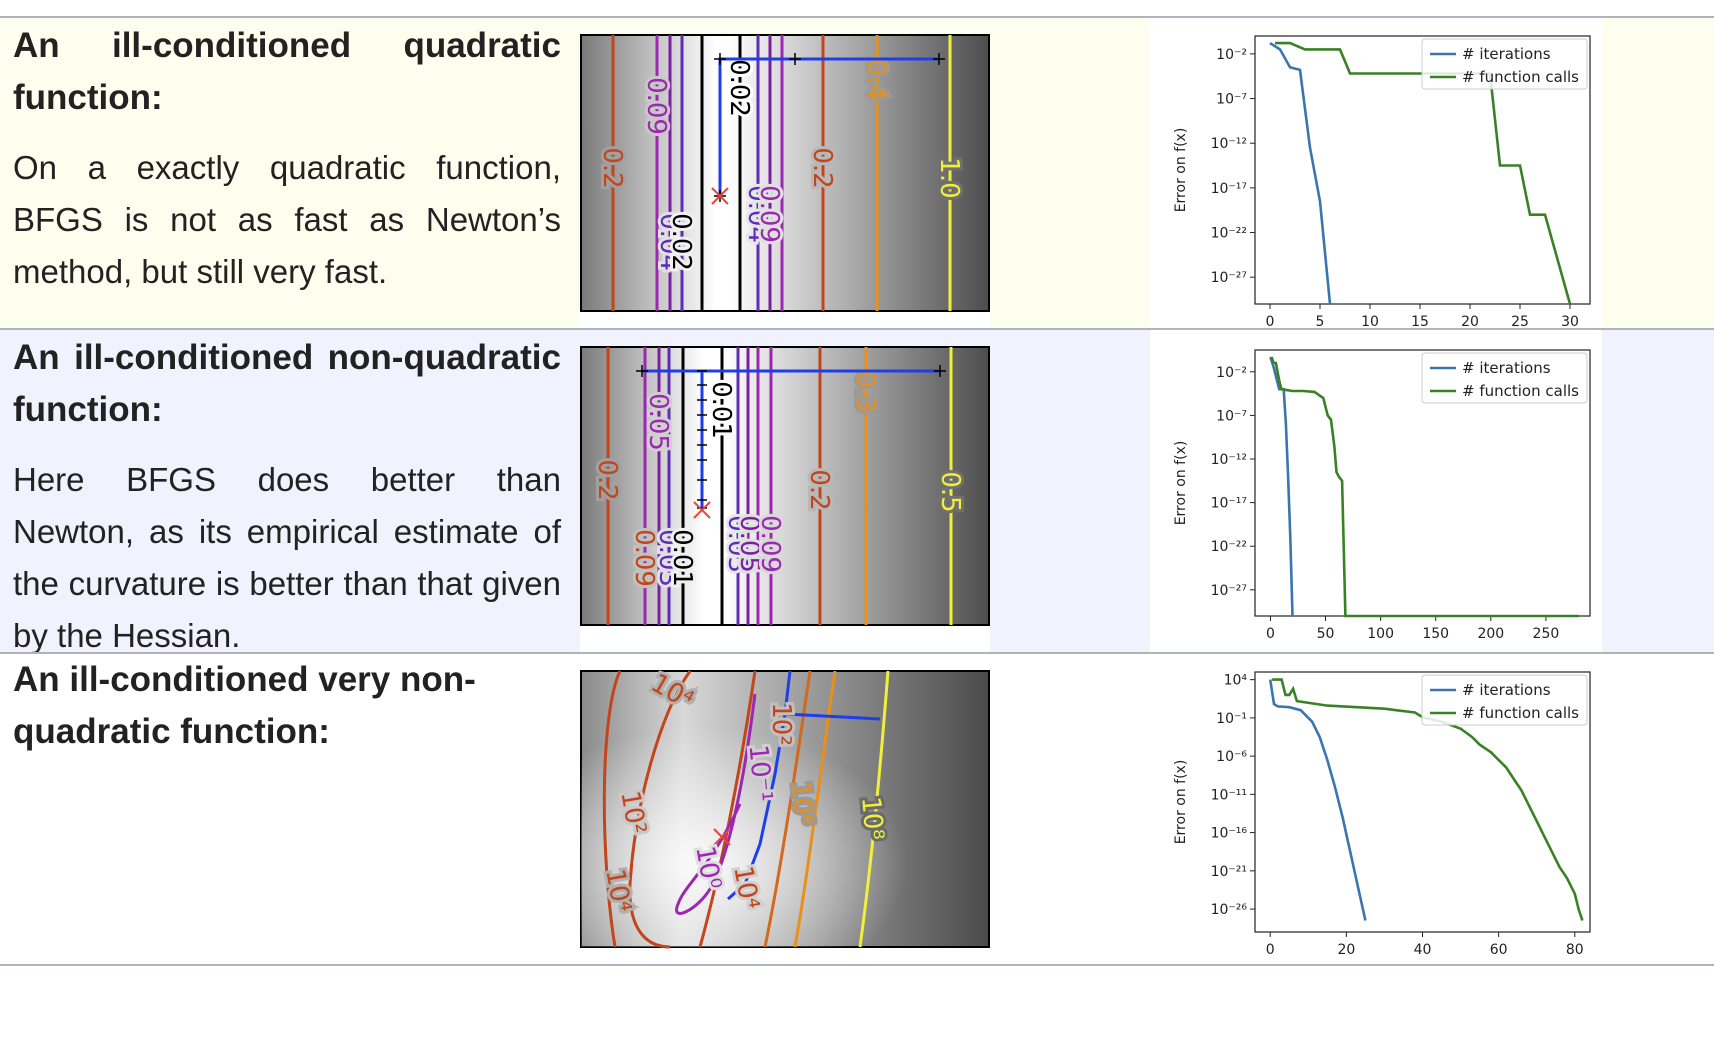  What do you see at coordinates (1380, 634) in the screenshot?
I see `x-tick-label: 100` at bounding box center [1380, 634].